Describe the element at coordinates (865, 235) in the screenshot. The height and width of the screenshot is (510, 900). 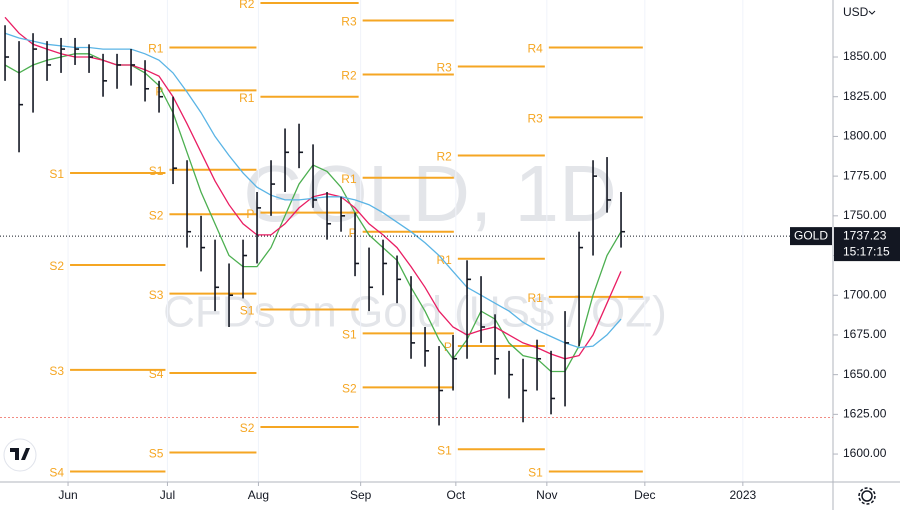
I see `price-tag-label: 1737.23` at that location.